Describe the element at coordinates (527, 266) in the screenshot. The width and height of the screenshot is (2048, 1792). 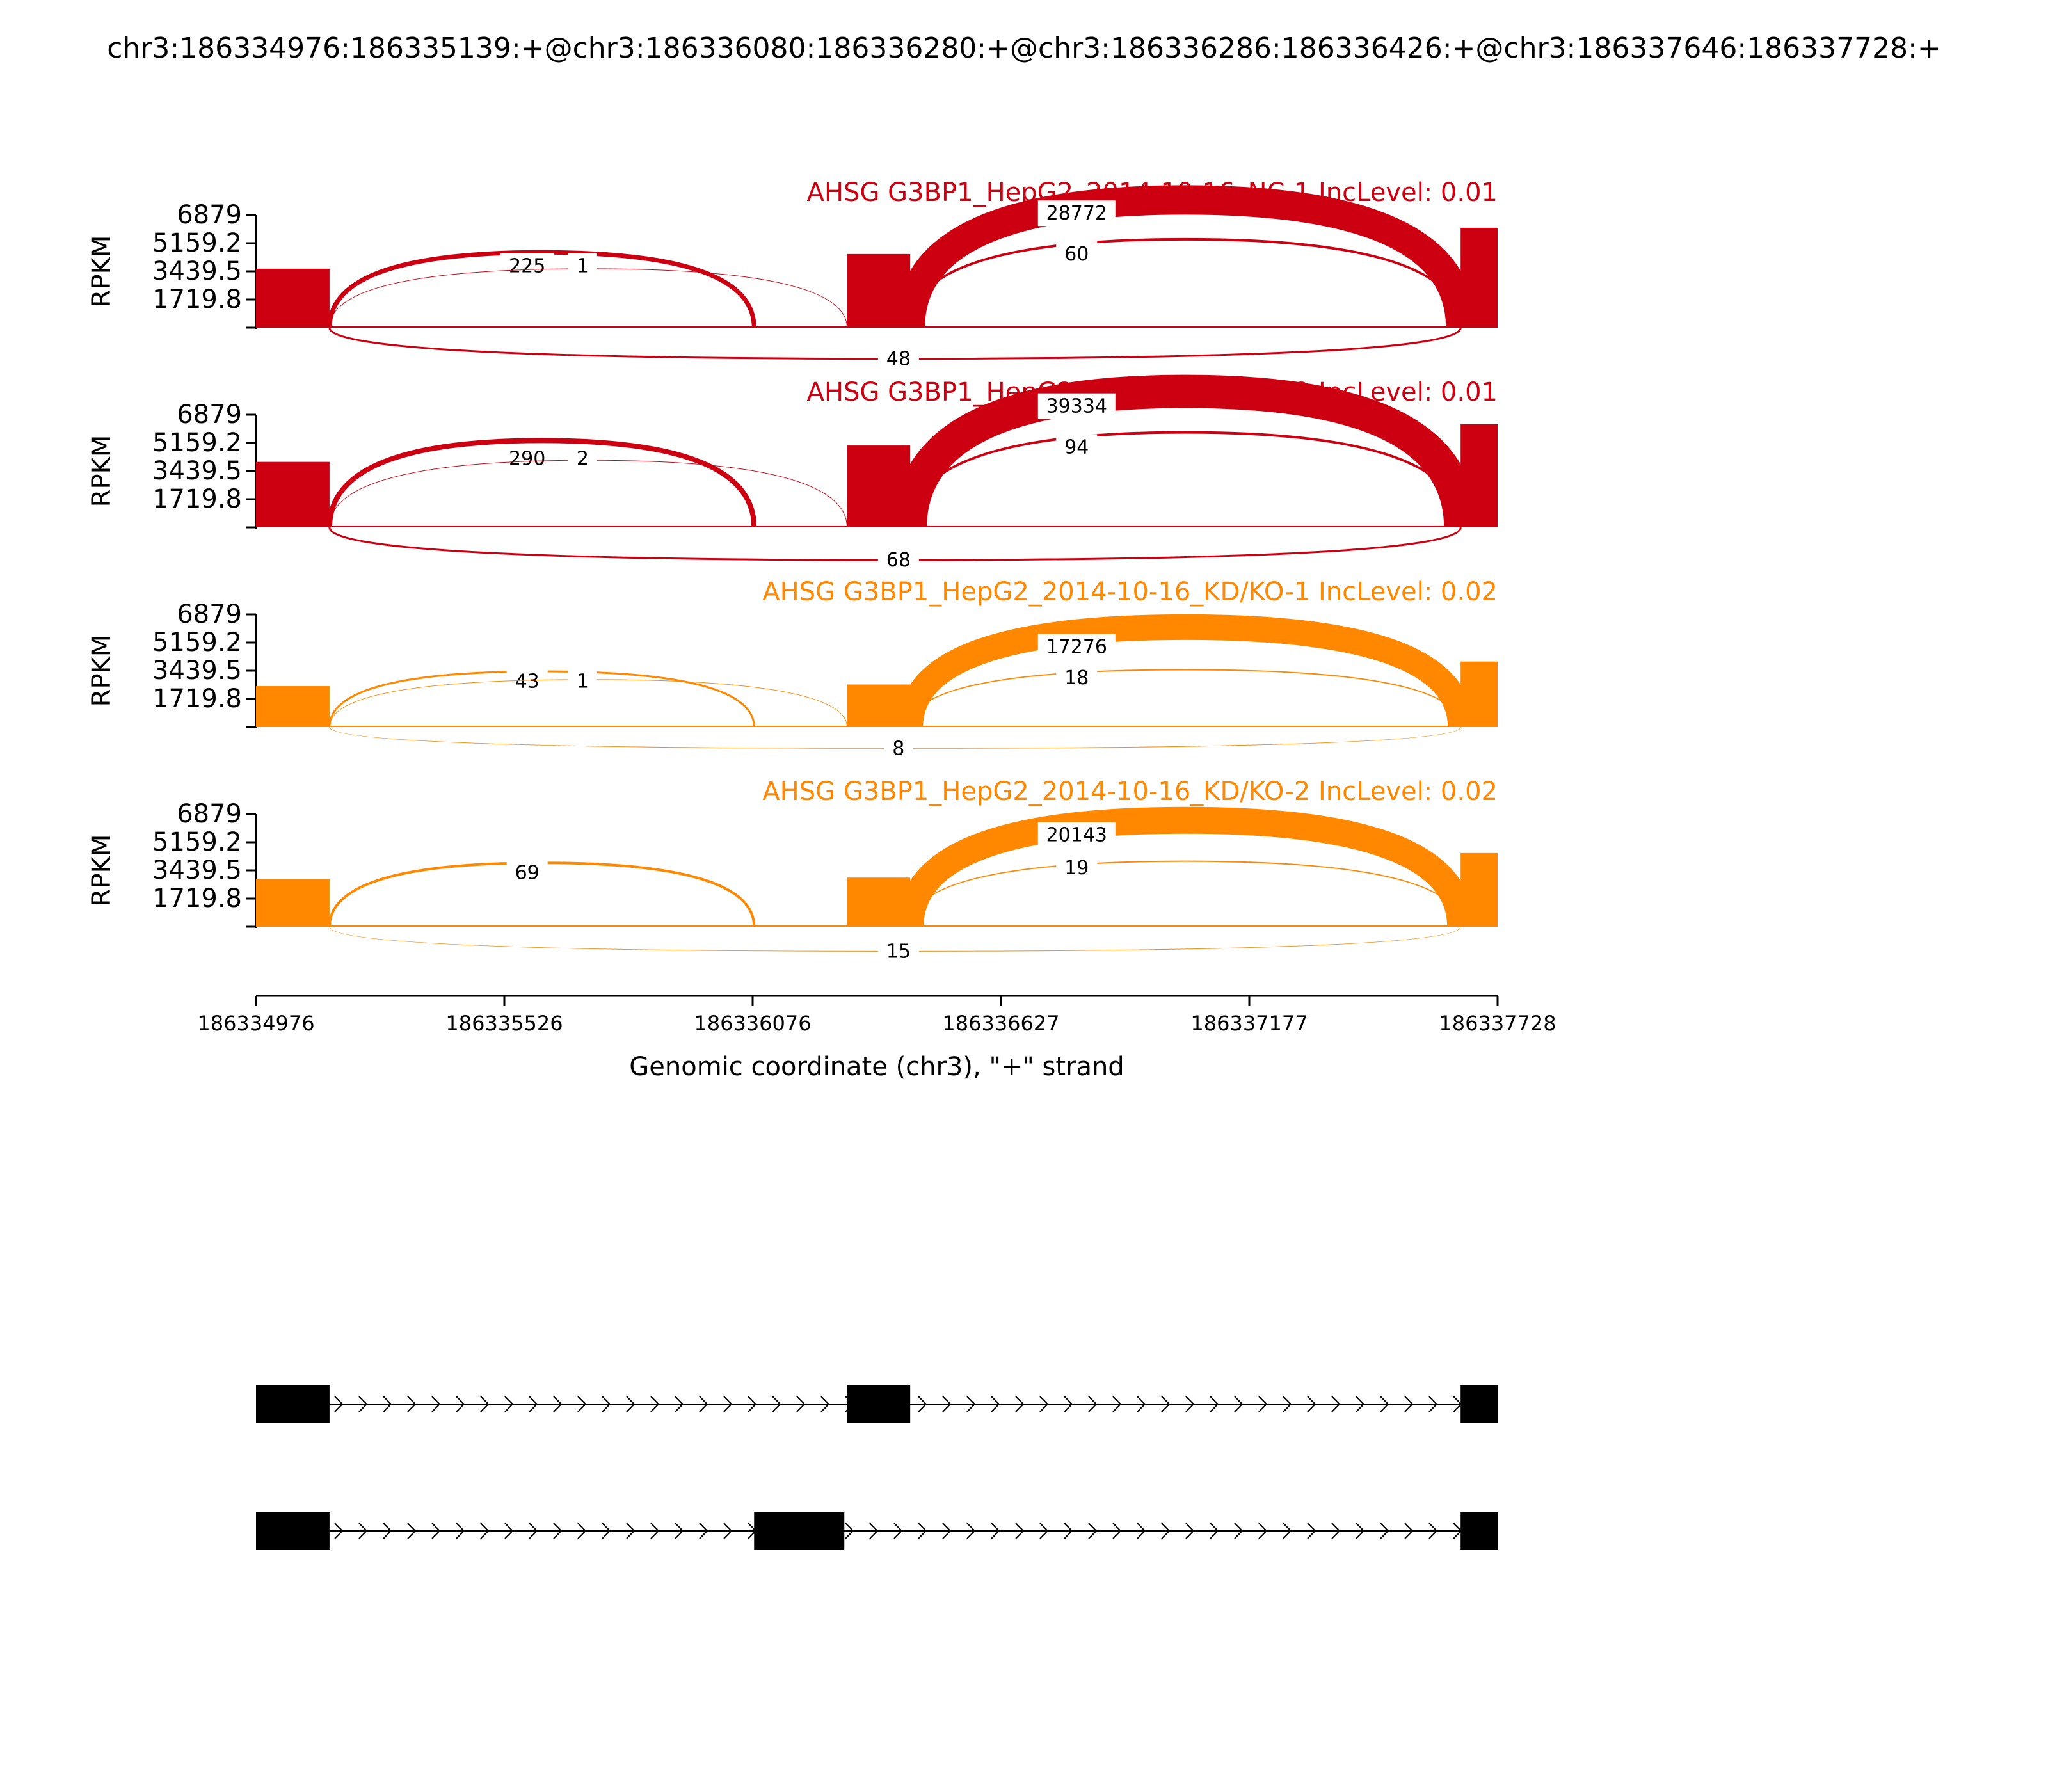
I see `junction-count-label: 225` at that location.